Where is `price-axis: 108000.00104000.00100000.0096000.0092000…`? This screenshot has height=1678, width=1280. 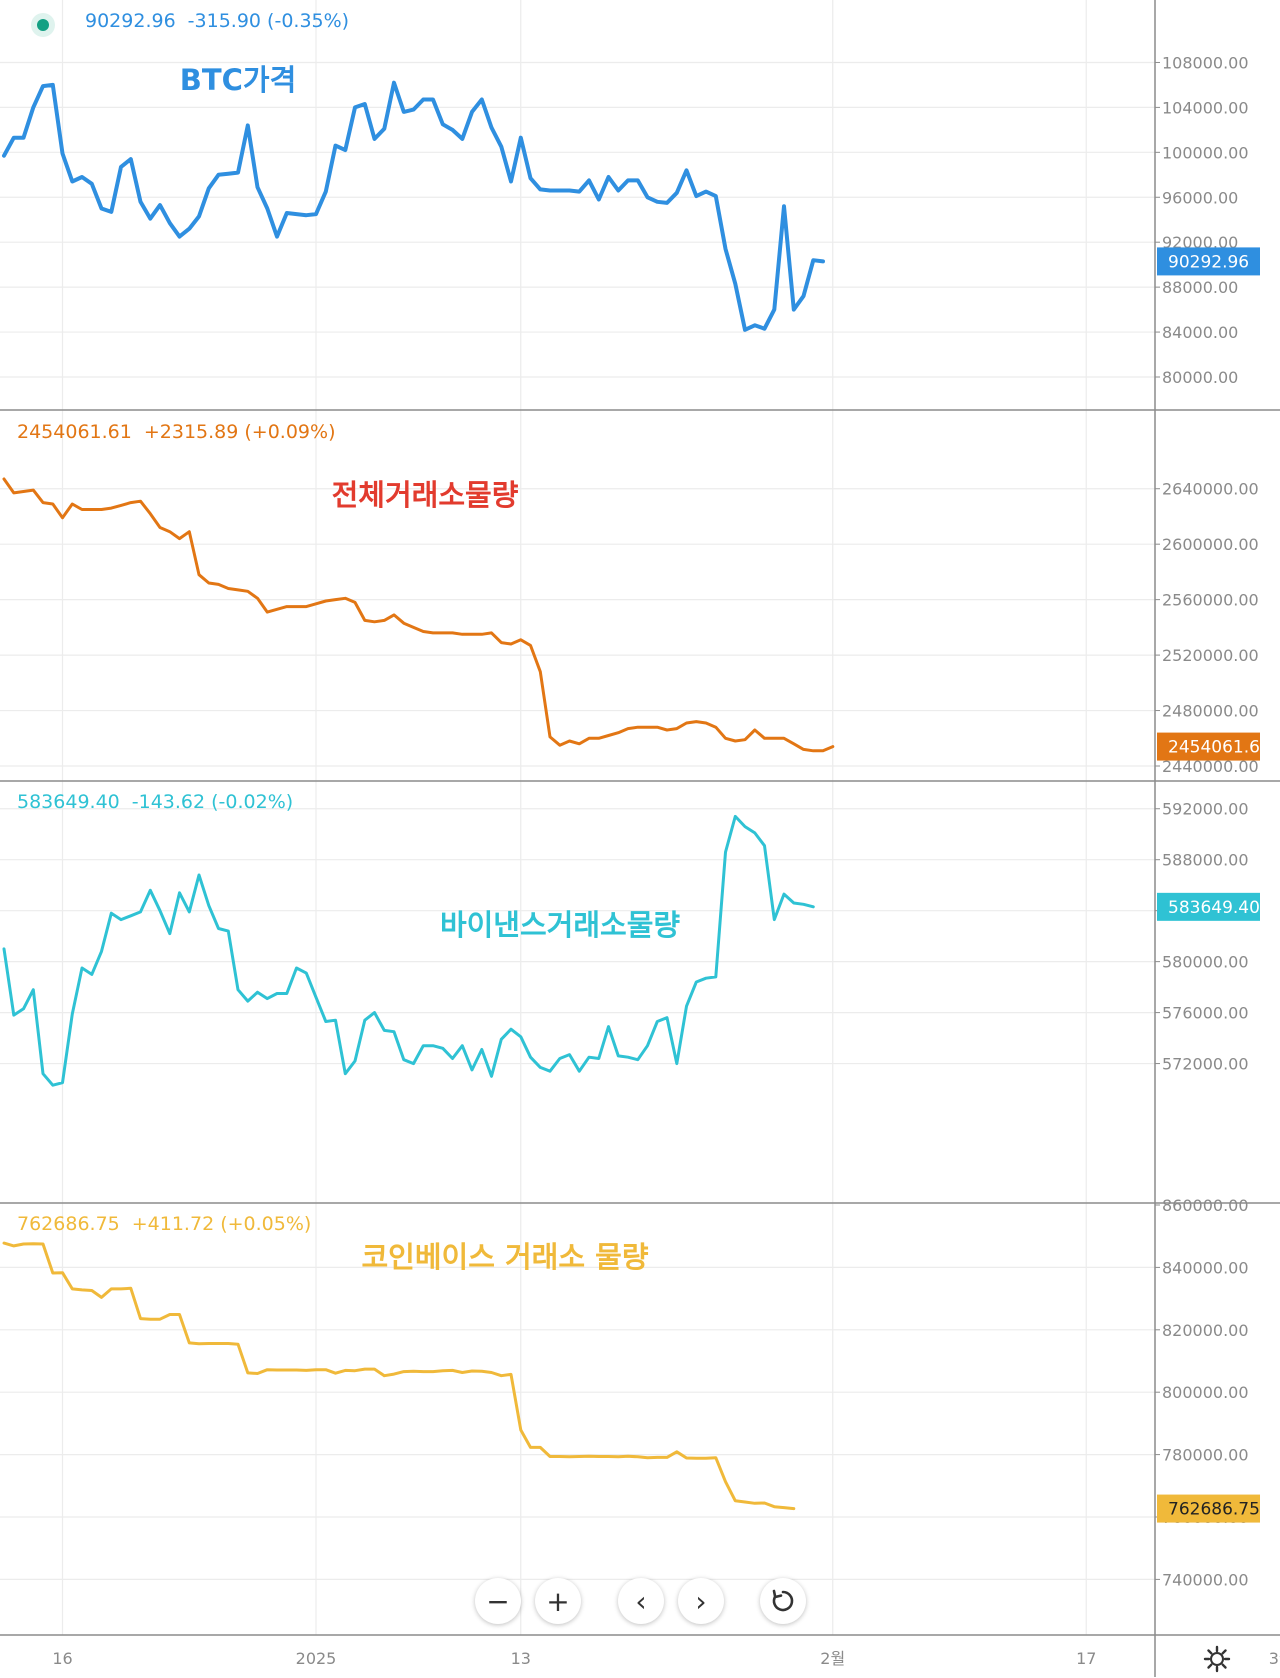 price-axis: 108000.00104000.00100000.0096000.0092000… is located at coordinates (1207, 821).